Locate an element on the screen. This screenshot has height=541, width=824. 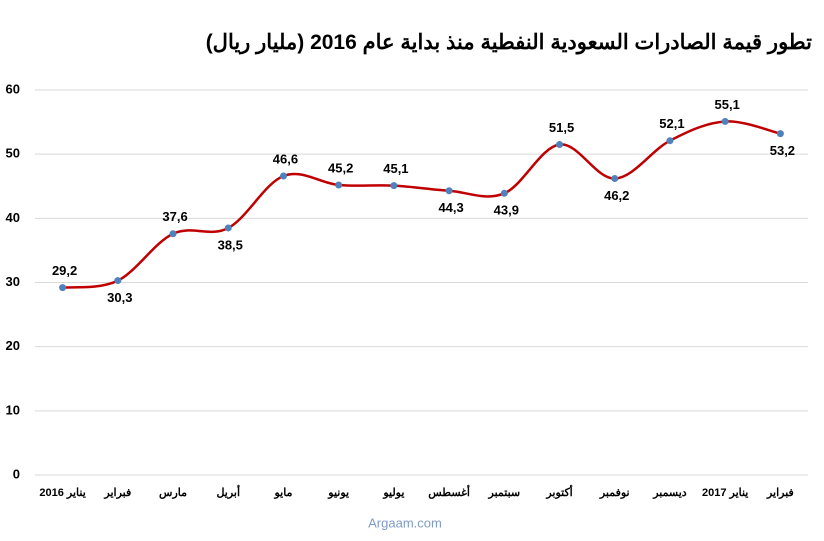
source: Argaam.com is located at coordinates (405, 522).